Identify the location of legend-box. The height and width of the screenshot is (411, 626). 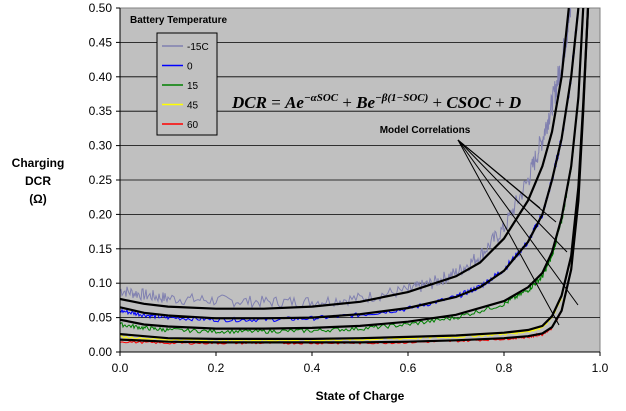
(187, 84).